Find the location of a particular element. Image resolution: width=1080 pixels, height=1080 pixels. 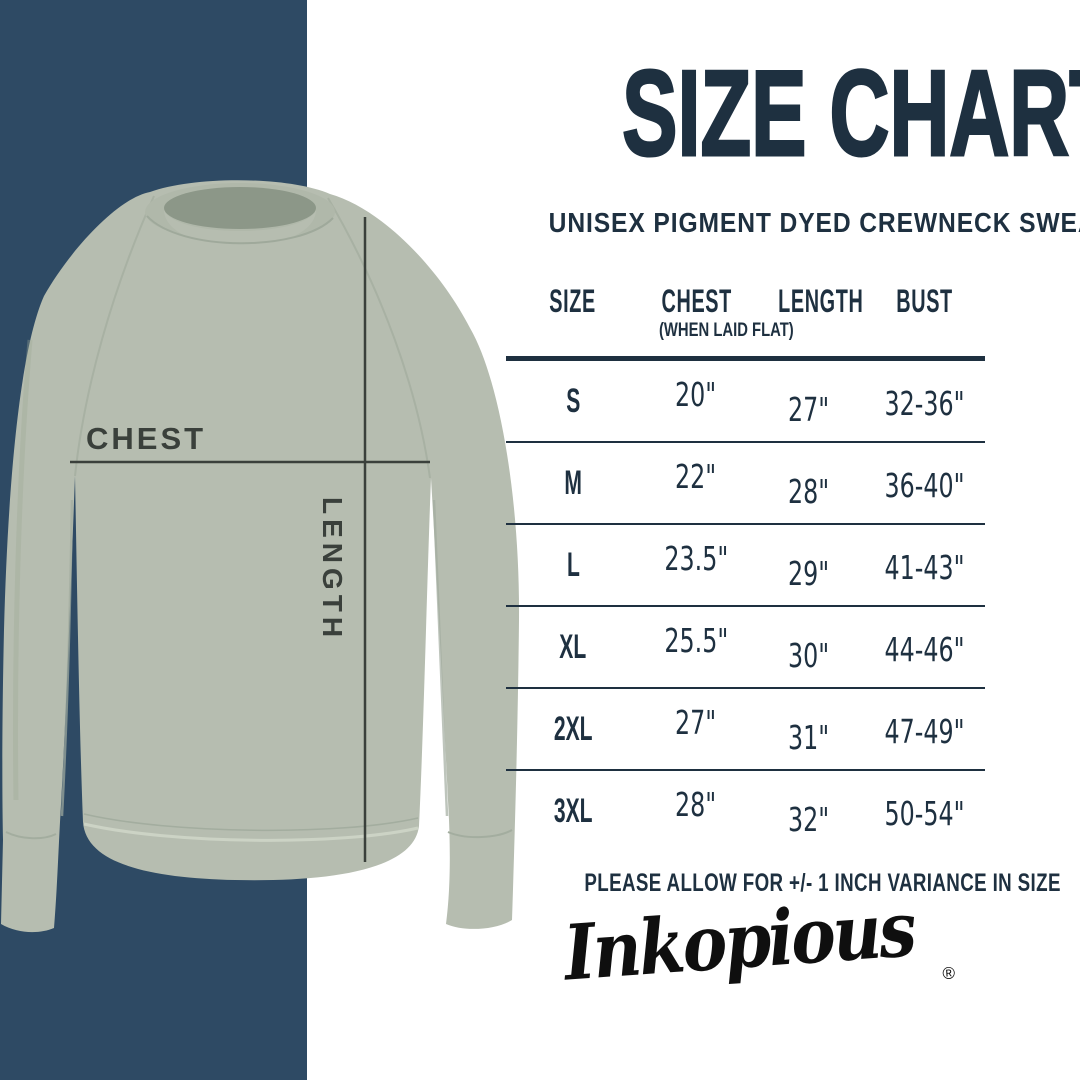

column-subheader-chest: (WHEN LAID FLAT) is located at coordinates (726, 330).